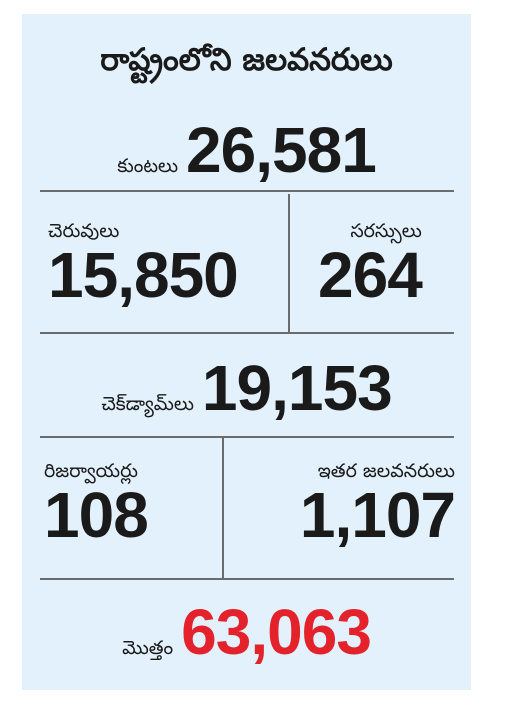  What do you see at coordinates (246, 60) in the screenshot?
I see `panel-title: రాష్ట్రంలోని జలవనరులు` at bounding box center [246, 60].